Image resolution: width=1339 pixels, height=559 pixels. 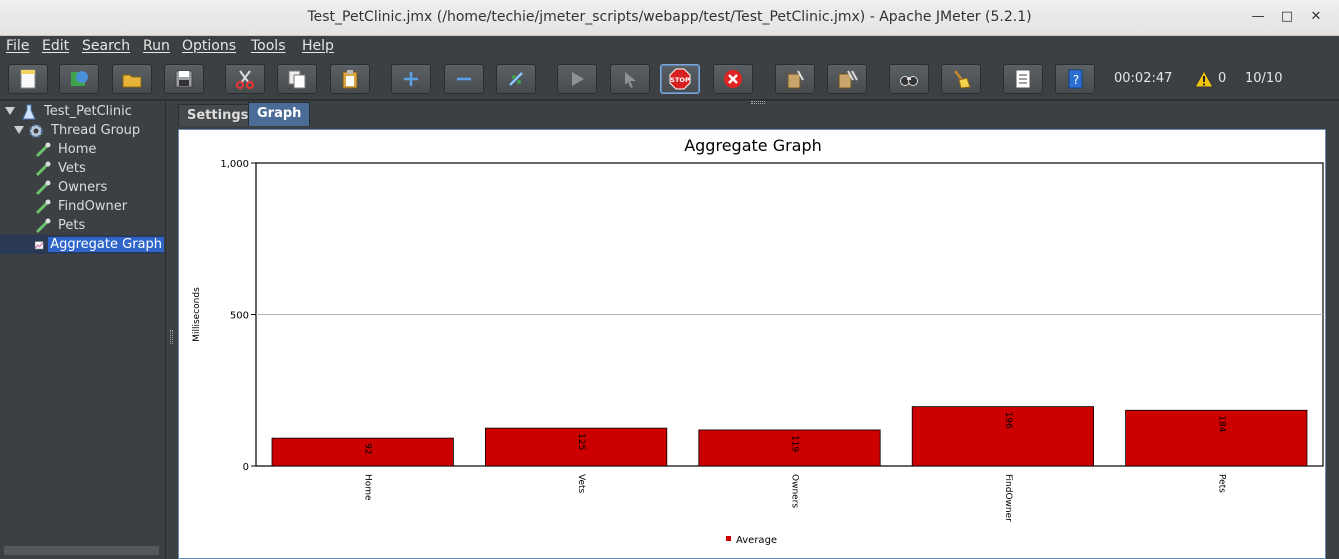 What do you see at coordinates (81, 550) in the screenshot?
I see `tree-horizontal-scrollbar` at bounding box center [81, 550].